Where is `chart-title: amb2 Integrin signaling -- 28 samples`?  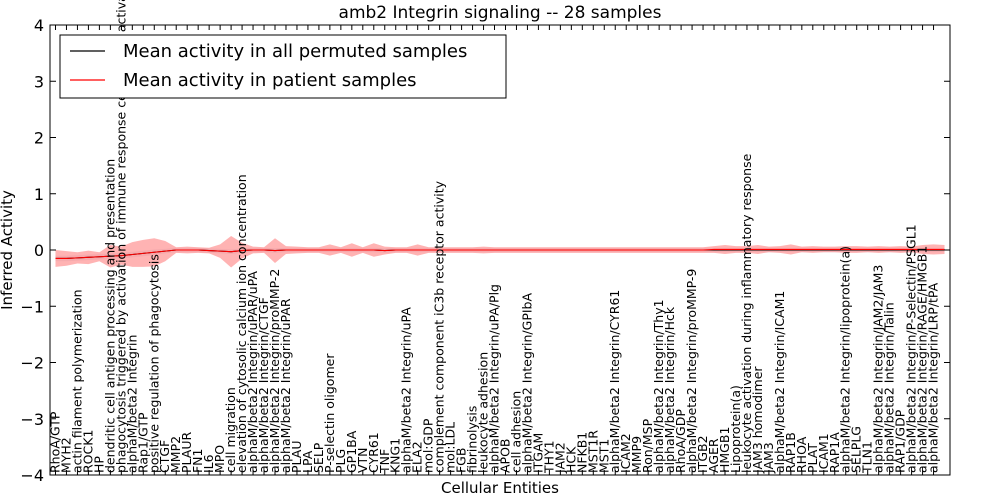
chart-title: amb2 Integrin signaling -- 28 samples is located at coordinates (500, 13).